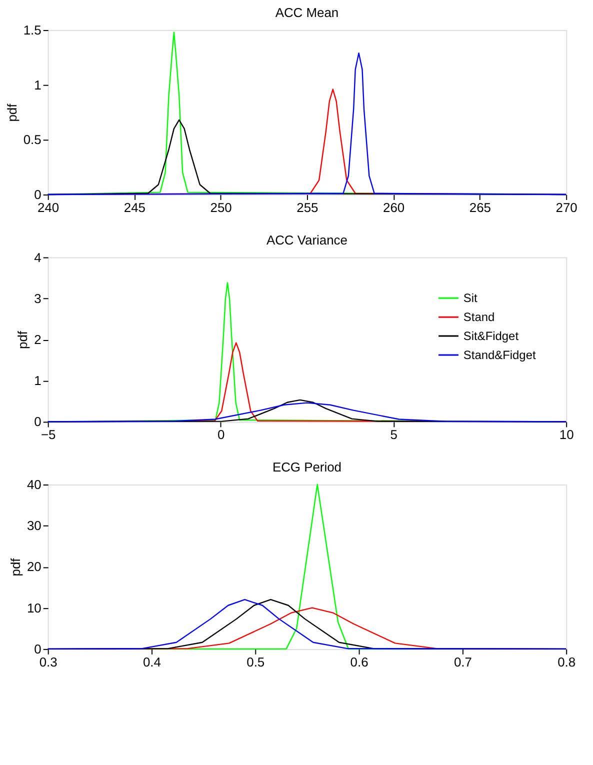 The height and width of the screenshot is (765, 593). I want to click on y-tick-label: 20, so click(34, 566).